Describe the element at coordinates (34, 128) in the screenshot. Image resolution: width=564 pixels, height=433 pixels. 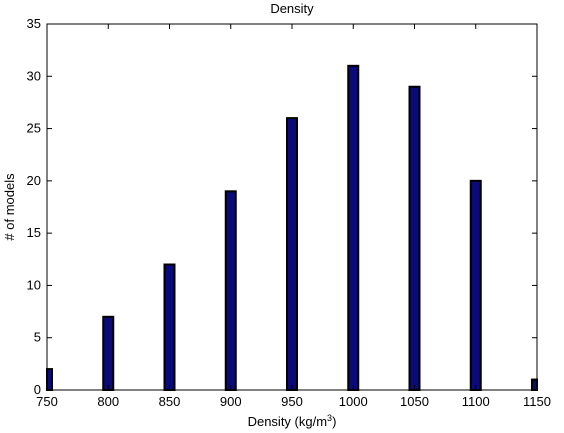
I see `y-tick-label-25: 25` at that location.